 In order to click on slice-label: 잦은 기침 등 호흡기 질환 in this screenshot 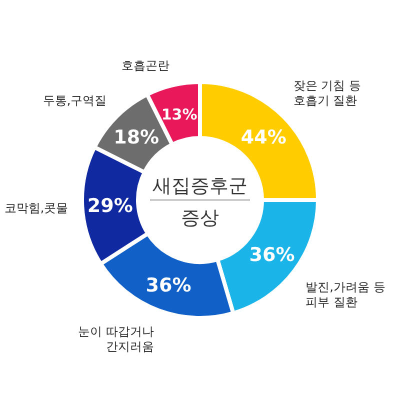, I will do `click(327, 93)`.